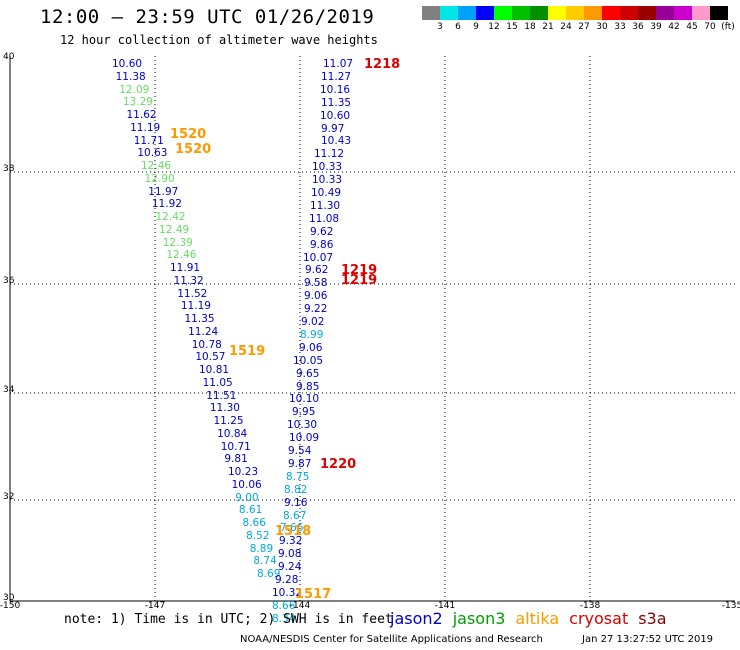 This screenshot has height=650, width=740. What do you see at coordinates (335, 89) in the screenshot?
I see `wave-height-value: 10.16` at bounding box center [335, 89].